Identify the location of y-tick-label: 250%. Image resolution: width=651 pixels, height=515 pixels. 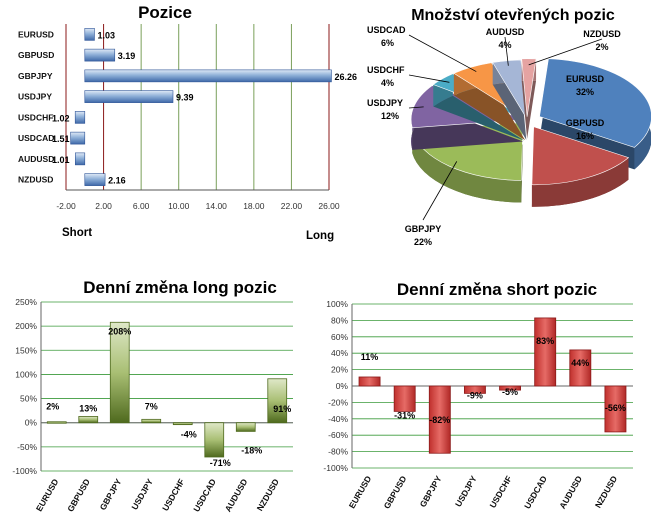
(26, 302).